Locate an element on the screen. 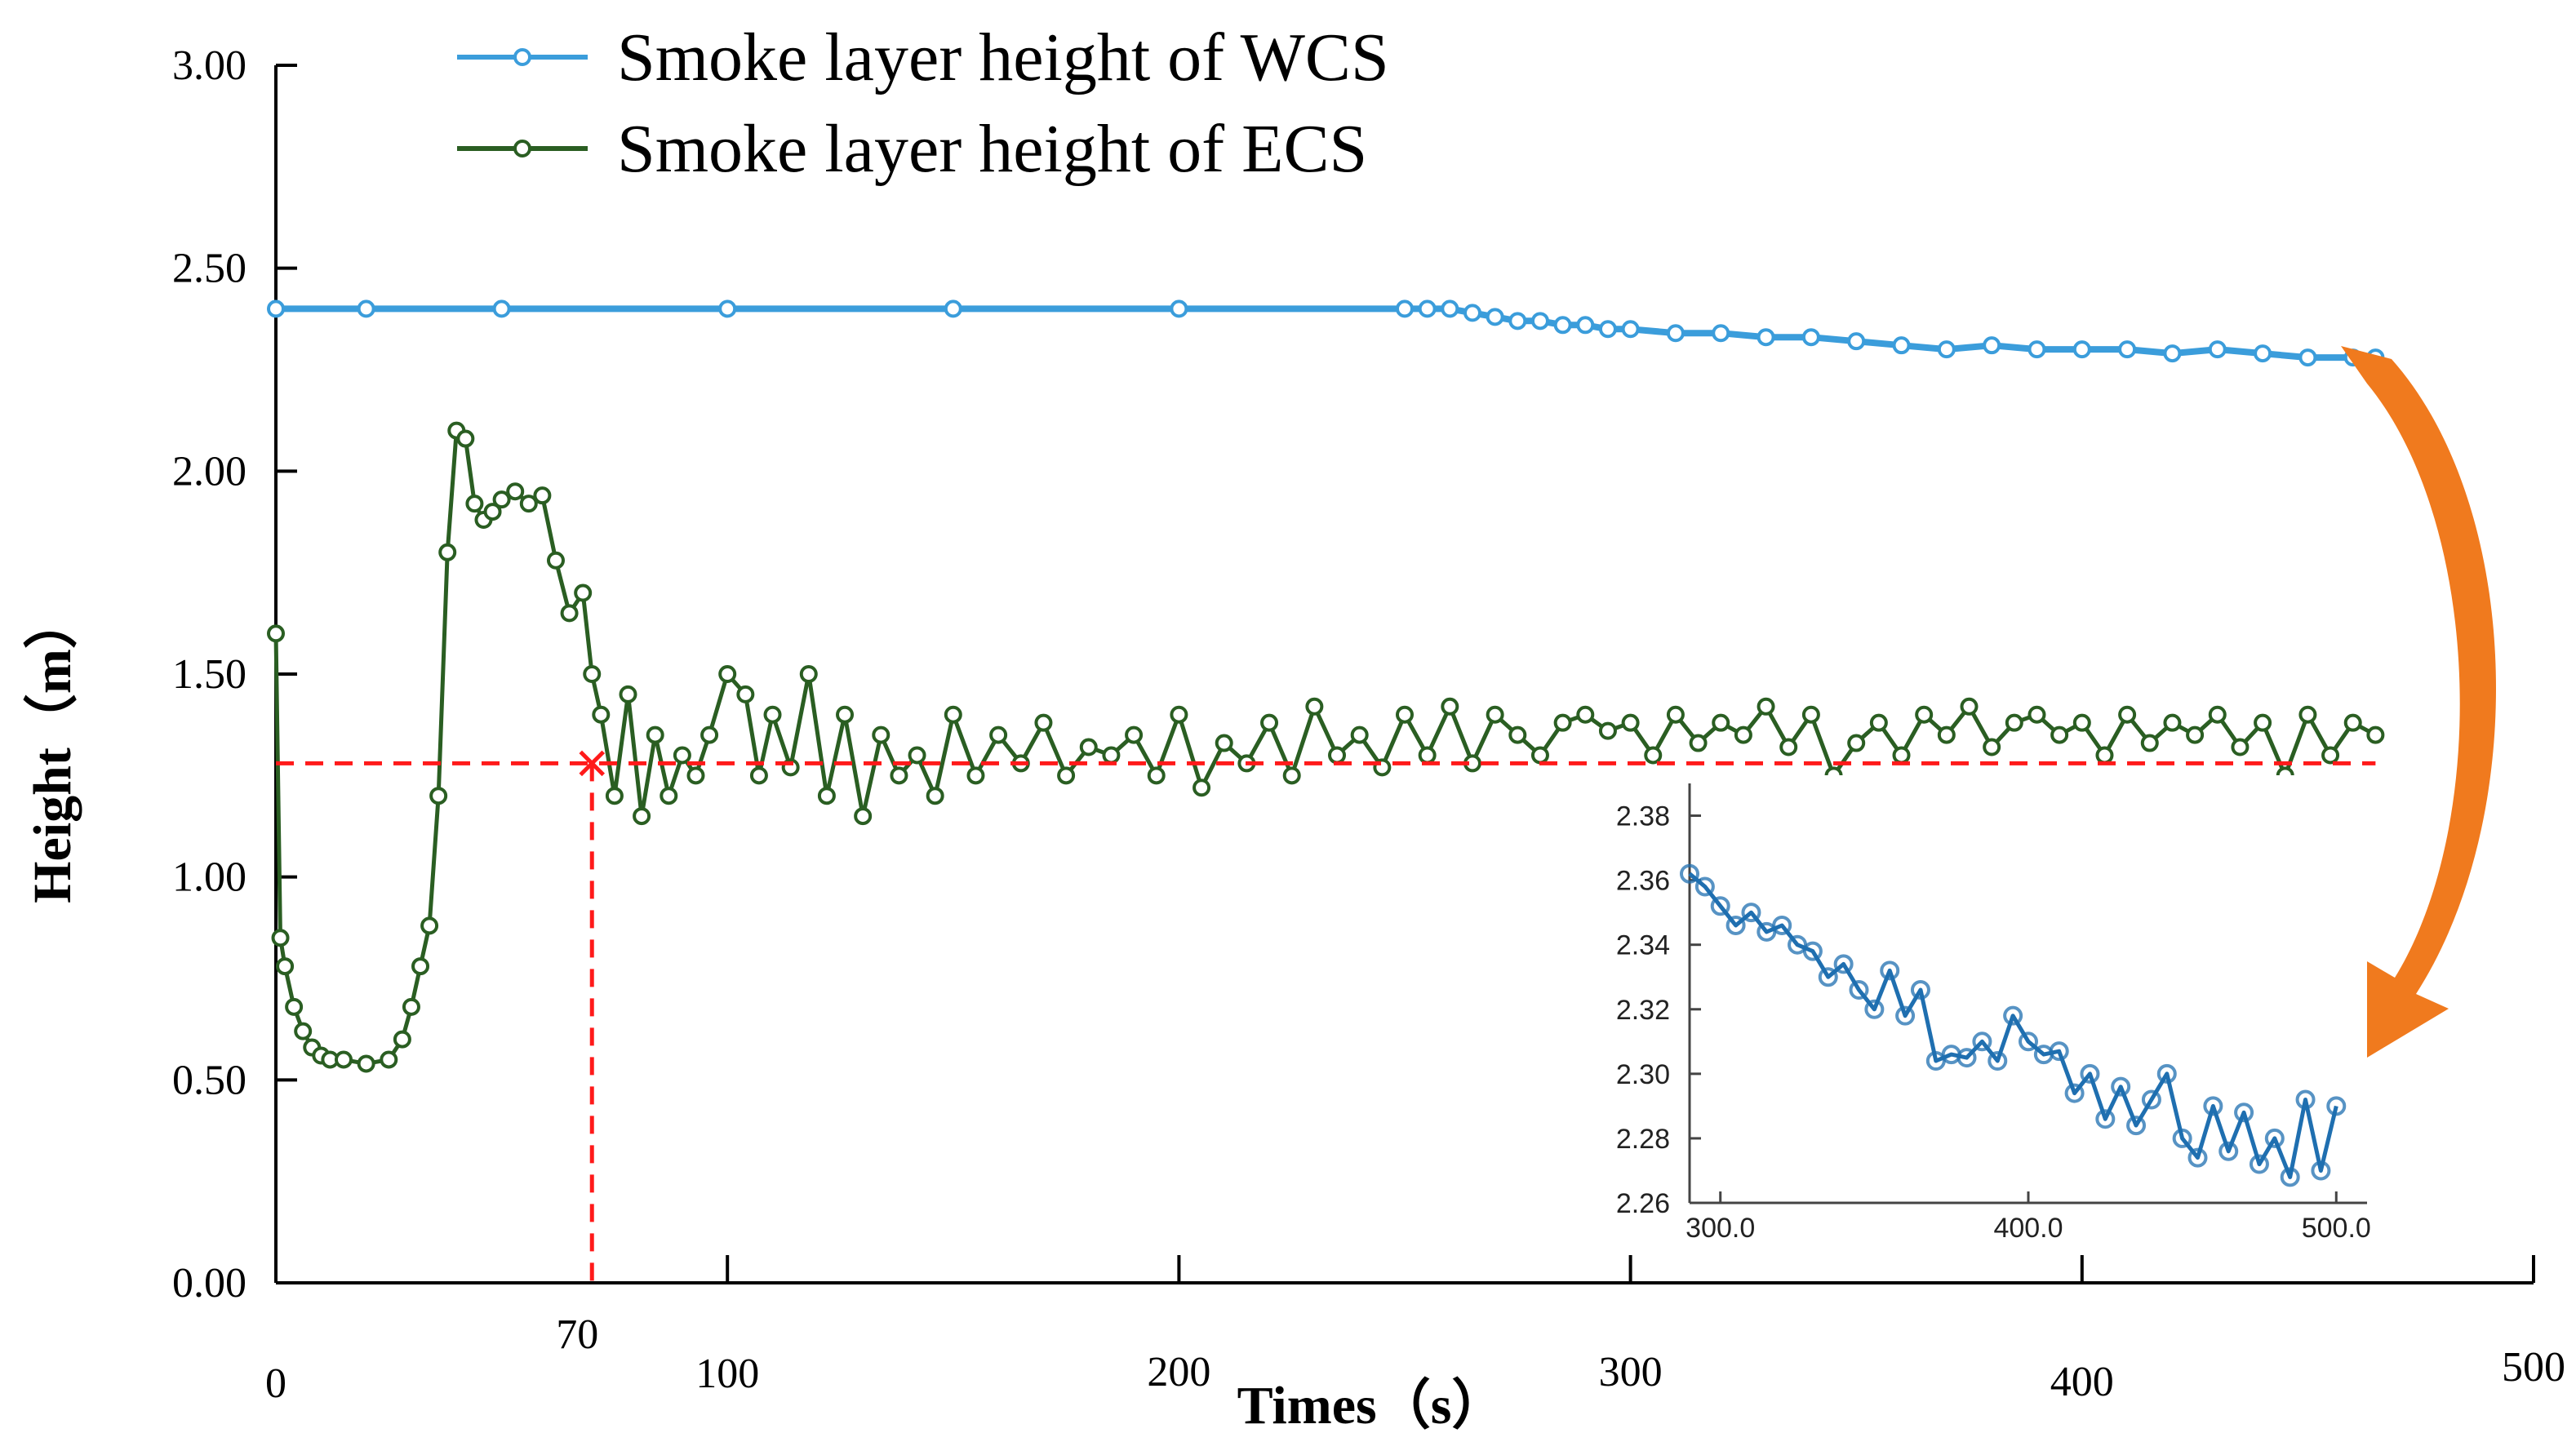 This screenshot has width=2576, height=1433. inset-x-tick-label: 500.0 is located at coordinates (2336, 1228).